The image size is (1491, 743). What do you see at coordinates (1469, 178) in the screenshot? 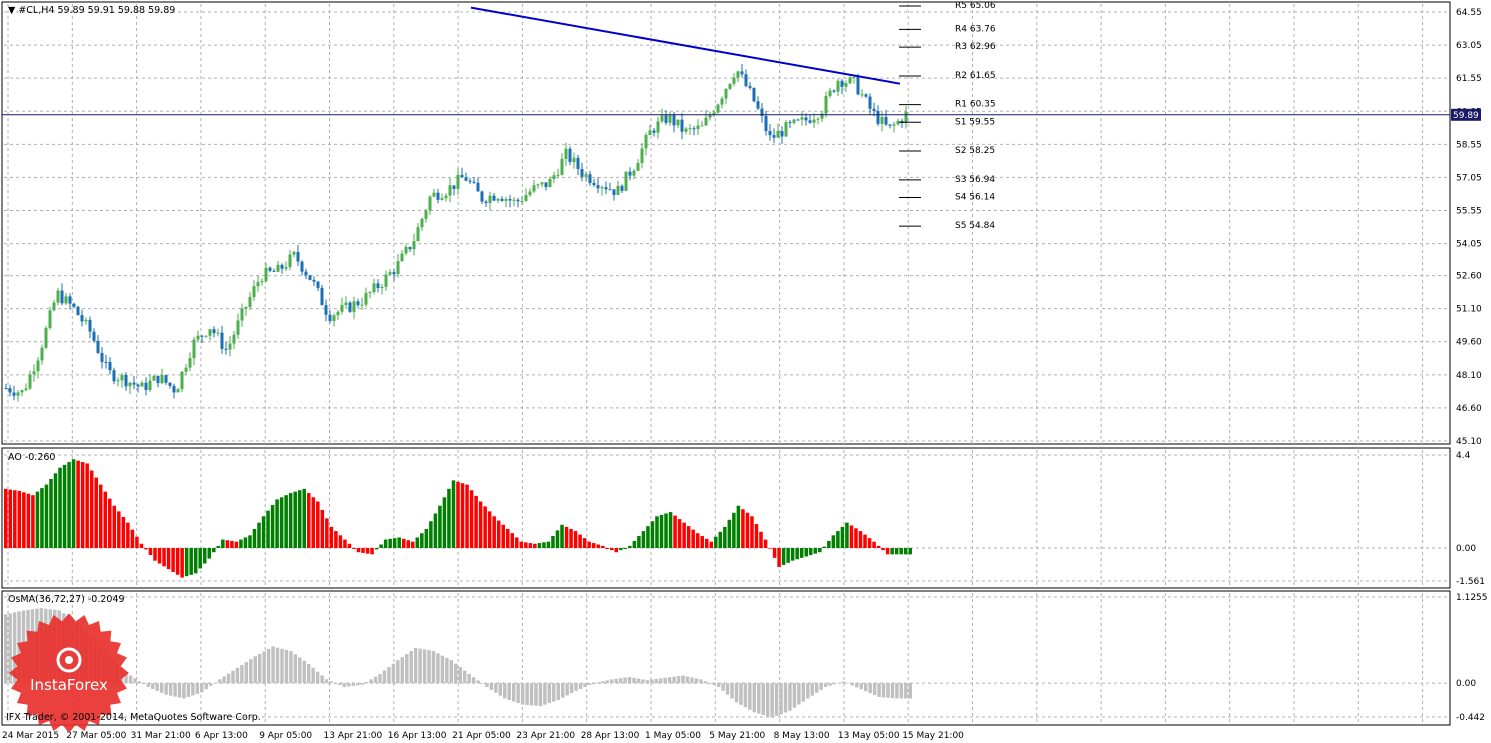
I see `price-tick-label: 57.05` at bounding box center [1469, 178].